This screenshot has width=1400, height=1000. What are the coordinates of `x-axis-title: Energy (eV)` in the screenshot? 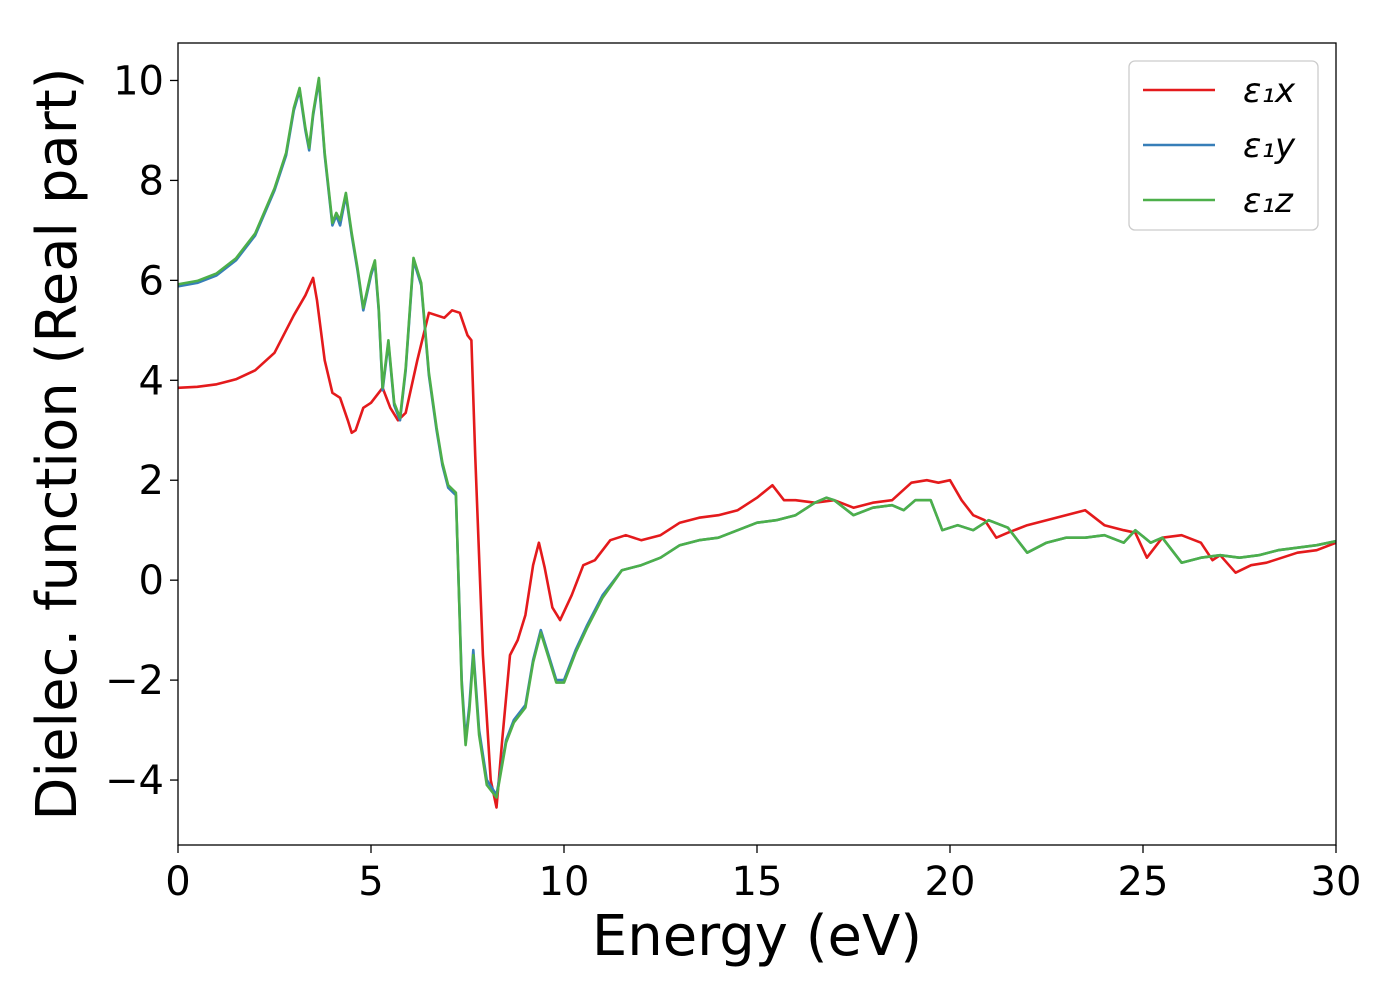 It's located at (757, 936).